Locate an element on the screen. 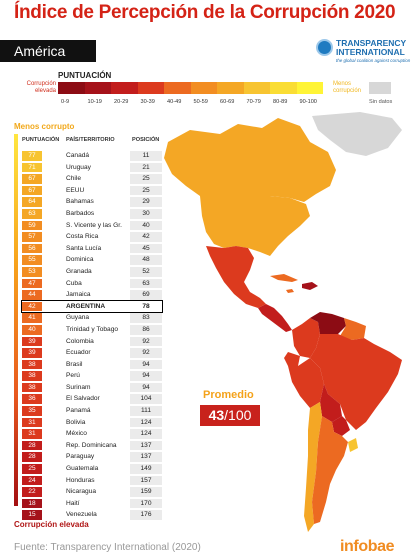 This screenshot has height=560, width=420. table-row: 25 Guatemala 149 is located at coordinates (92, 469).